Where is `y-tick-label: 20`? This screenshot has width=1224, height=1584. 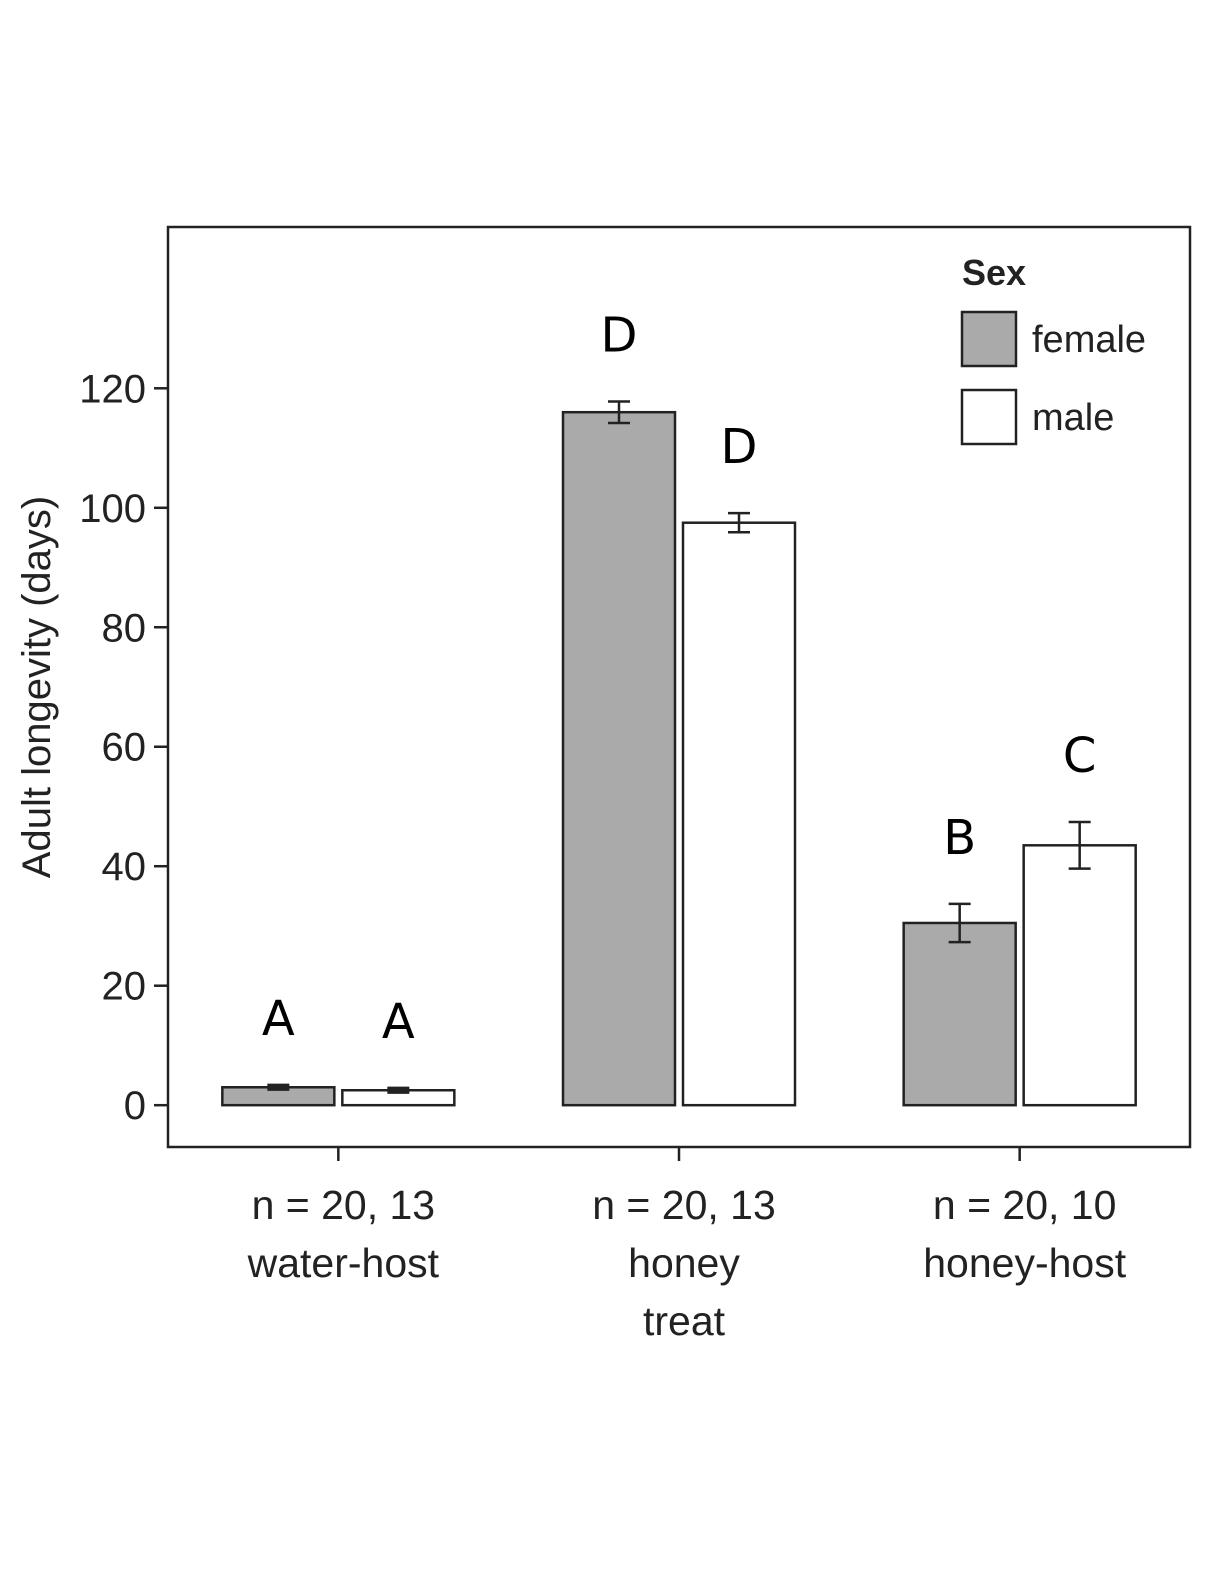 y-tick-label: 20 is located at coordinates (124, 987).